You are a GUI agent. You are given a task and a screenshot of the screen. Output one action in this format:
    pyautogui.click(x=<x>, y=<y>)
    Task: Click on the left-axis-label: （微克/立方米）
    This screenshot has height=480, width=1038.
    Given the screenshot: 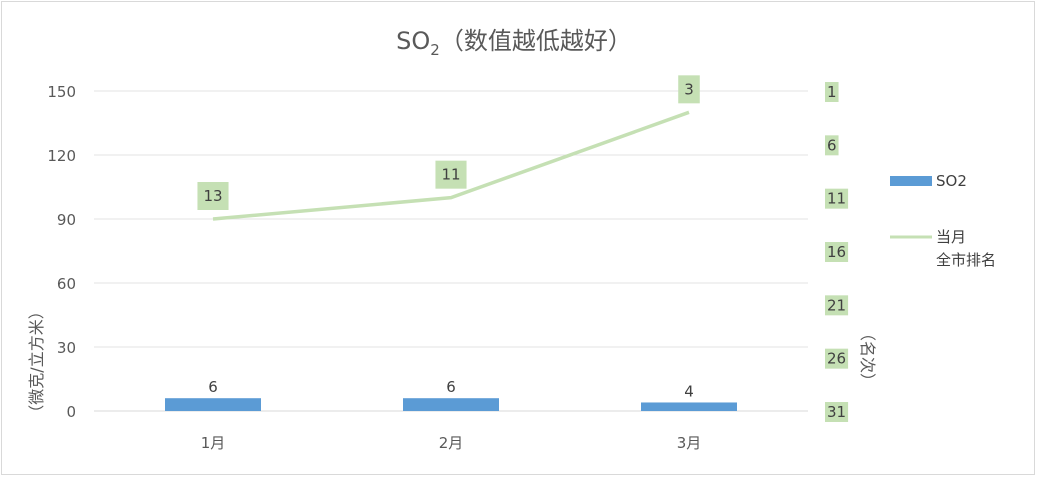 What is the action you would take?
    pyautogui.click(x=36, y=361)
    